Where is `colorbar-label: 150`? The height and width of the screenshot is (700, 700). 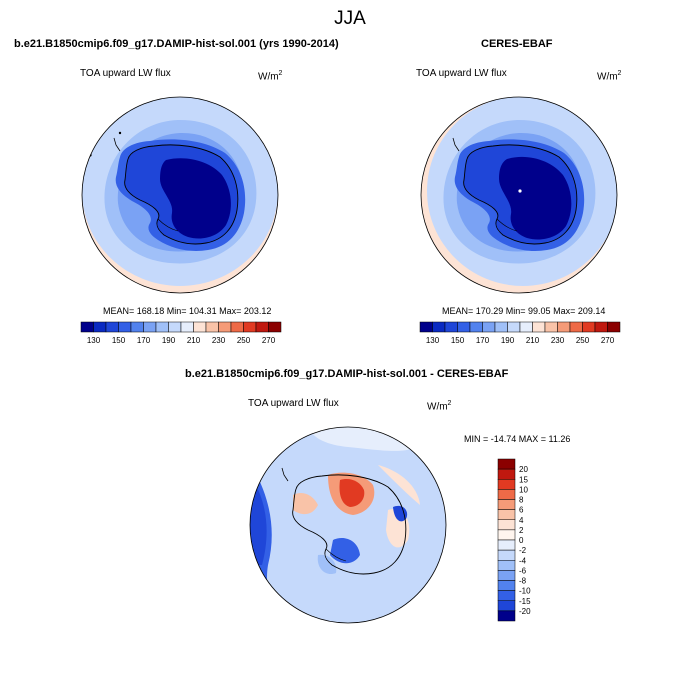
colorbar-label: 150 is located at coordinates (119, 340).